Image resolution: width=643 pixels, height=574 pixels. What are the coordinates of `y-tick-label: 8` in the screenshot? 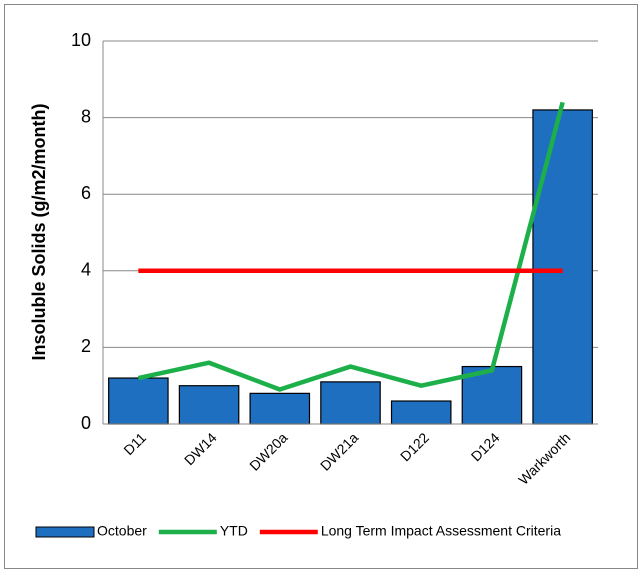 It's located at (86, 116).